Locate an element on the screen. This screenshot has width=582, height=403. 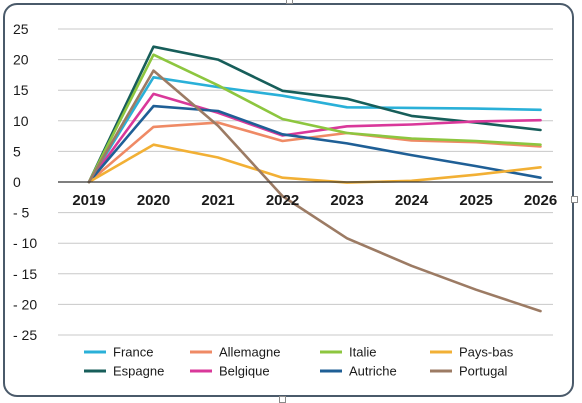
y-tick-label: 25 is located at coordinates (21, 29).